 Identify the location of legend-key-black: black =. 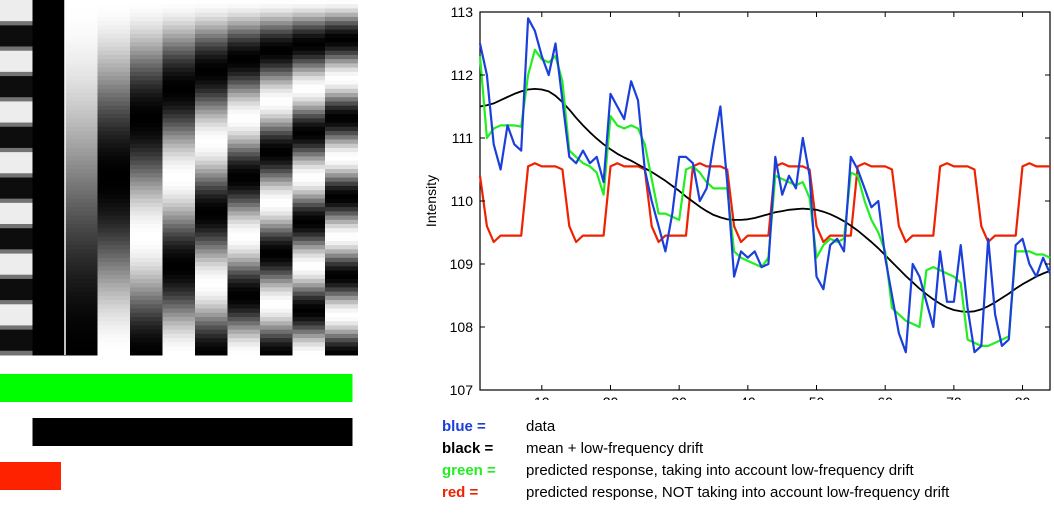
(468, 448).